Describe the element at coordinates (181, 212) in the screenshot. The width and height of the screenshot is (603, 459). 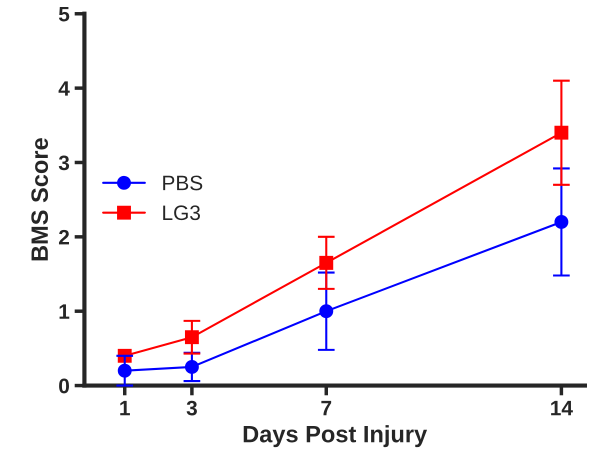
I see `legend-label: LG3` at that location.